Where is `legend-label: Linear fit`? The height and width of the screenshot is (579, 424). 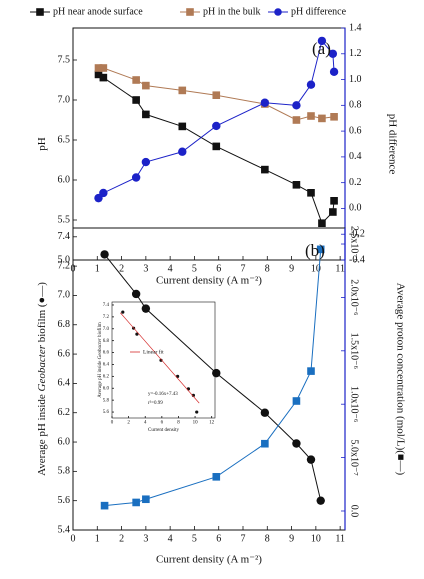
legend-label: Linear fit is located at coordinates (153, 351).